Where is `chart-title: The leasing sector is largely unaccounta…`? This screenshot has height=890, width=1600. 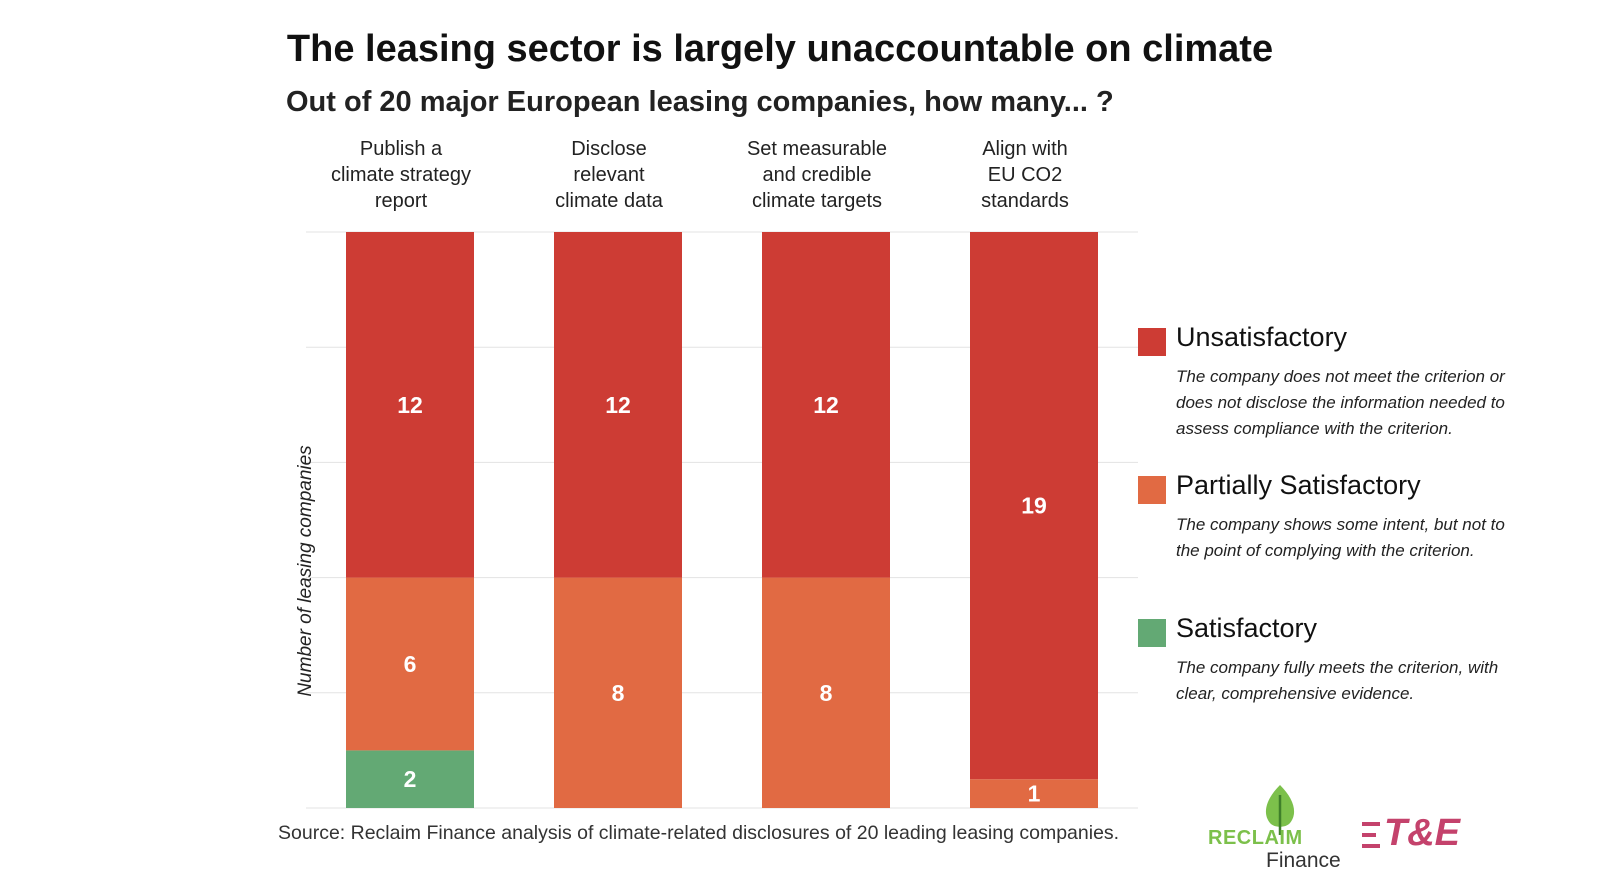
chart-title: The leasing sector is largely unaccounta… is located at coordinates (780, 49).